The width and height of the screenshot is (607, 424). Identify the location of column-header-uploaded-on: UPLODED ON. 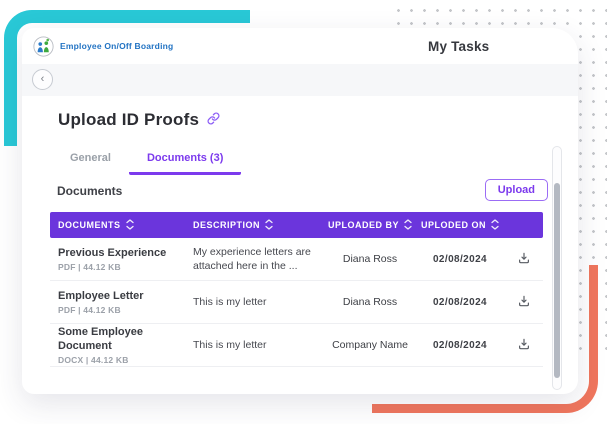
(460, 225).